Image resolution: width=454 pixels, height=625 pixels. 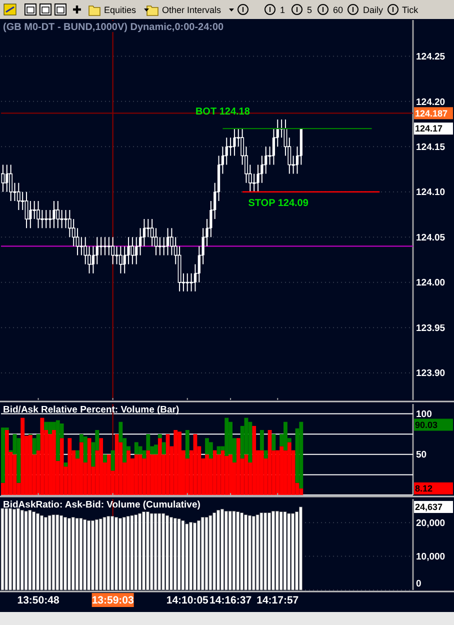 What do you see at coordinates (101, 505) in the screenshot?
I see `chart-title: BidAskRatio: Ask-Bid: Volume (Cumulative)` at bounding box center [101, 505].